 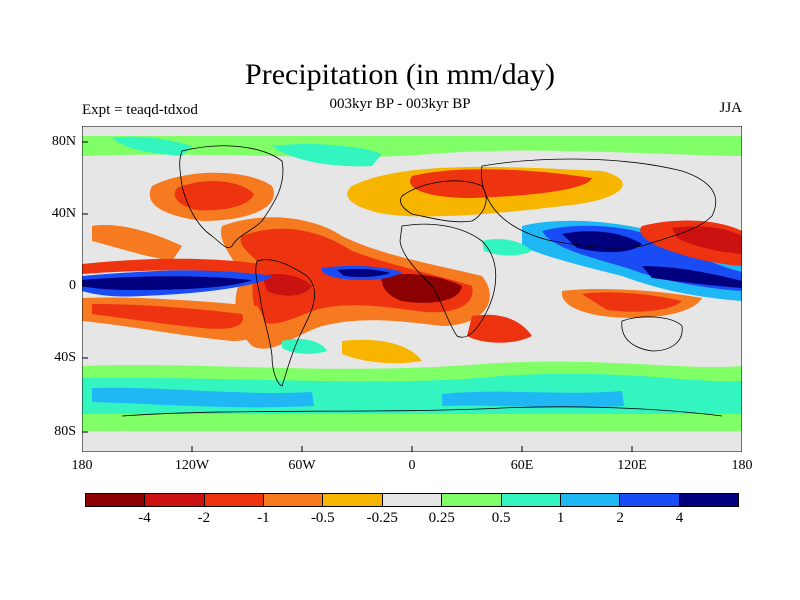 What do you see at coordinates (632, 465) in the screenshot?
I see `x-tick-label: 120E` at bounding box center [632, 465].